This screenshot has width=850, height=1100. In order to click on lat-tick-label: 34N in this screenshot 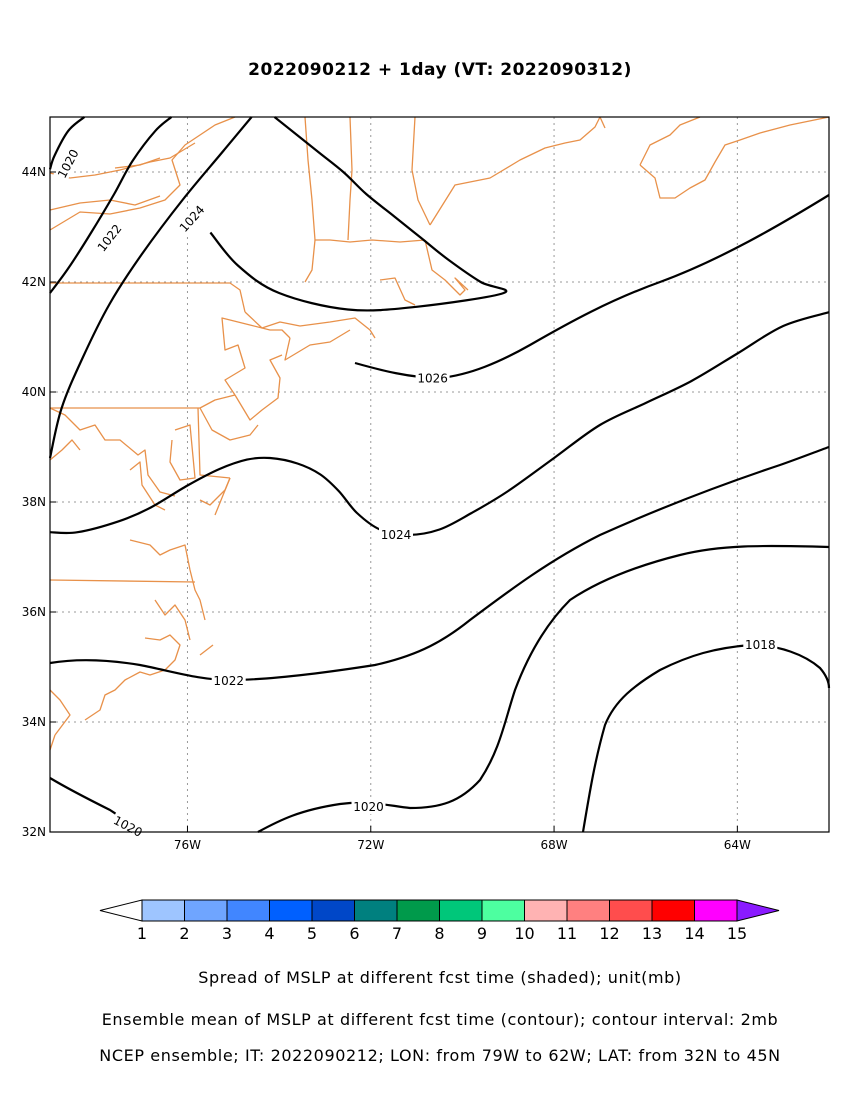, I will do `click(34, 722)`.